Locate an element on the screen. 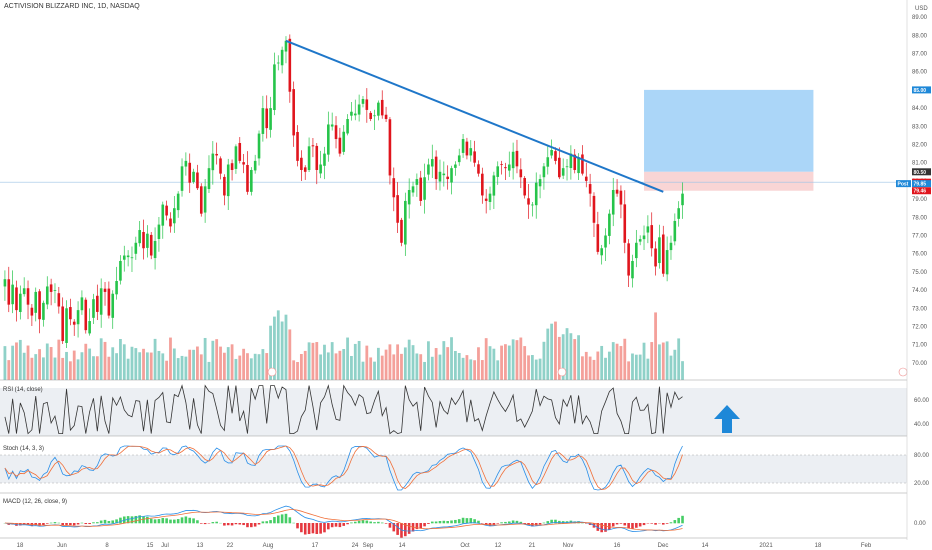  trendline-layer is located at coordinates (474, 116).